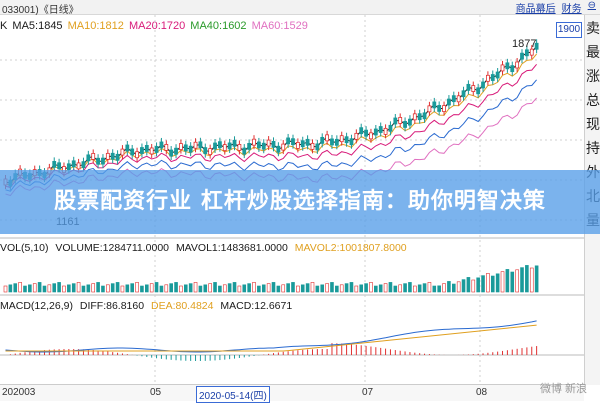 Image resolution: width=600 pixels, height=403 pixels. I want to click on side-tab-hold: 持, so click(593, 148).